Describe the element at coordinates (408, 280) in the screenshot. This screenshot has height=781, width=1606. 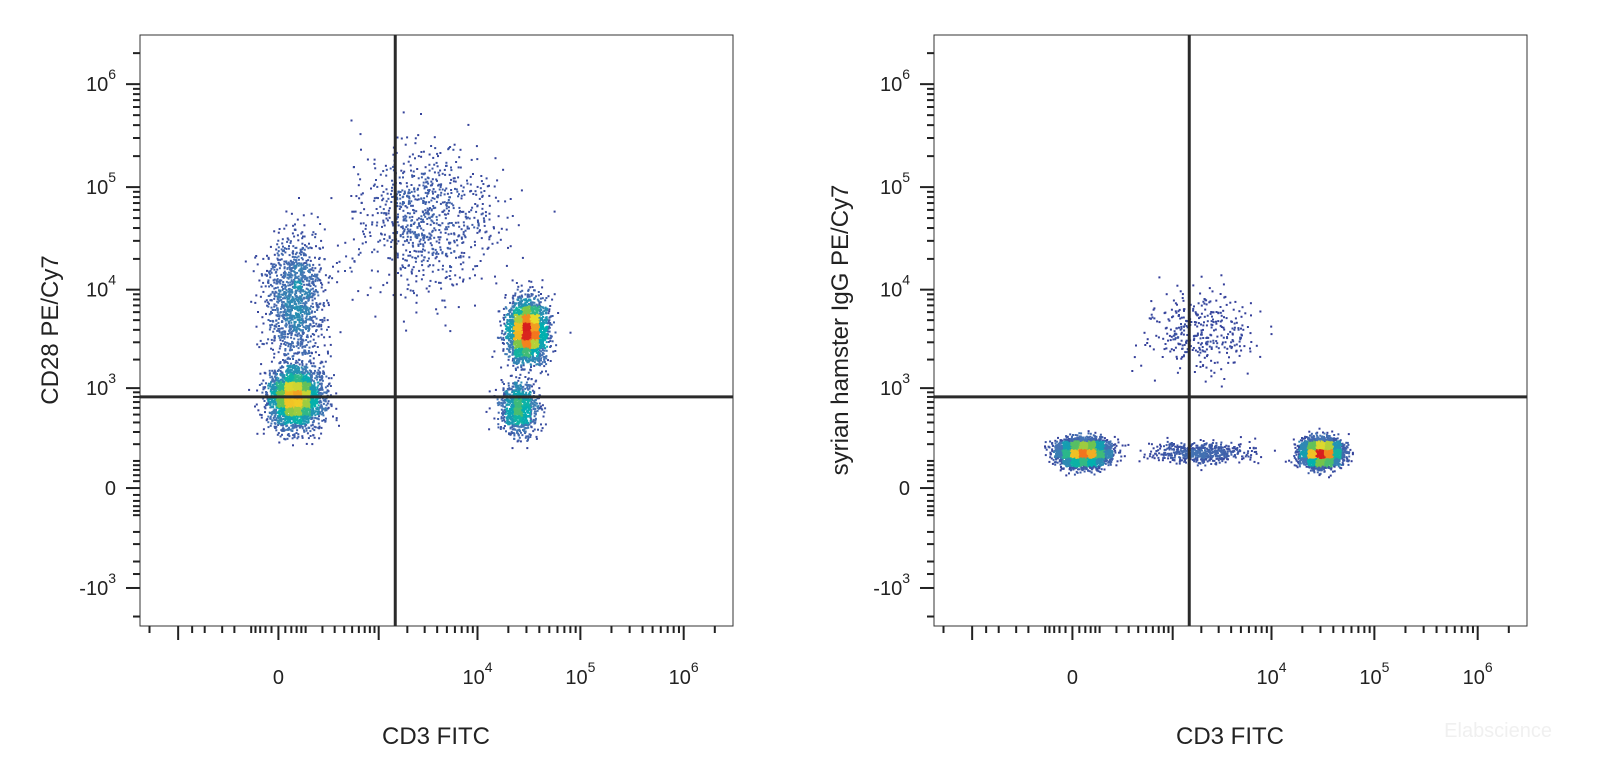
I see `dot-layer` at that location.